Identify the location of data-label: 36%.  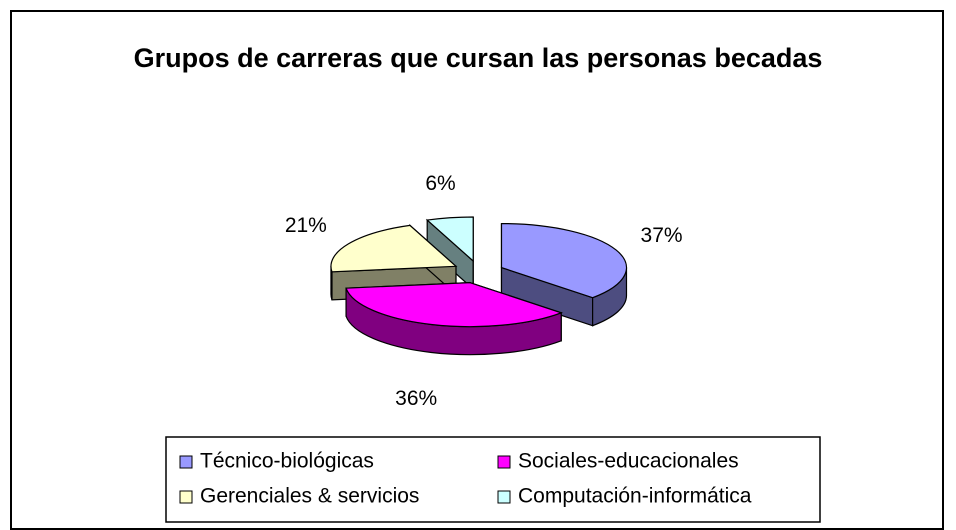
(416, 398).